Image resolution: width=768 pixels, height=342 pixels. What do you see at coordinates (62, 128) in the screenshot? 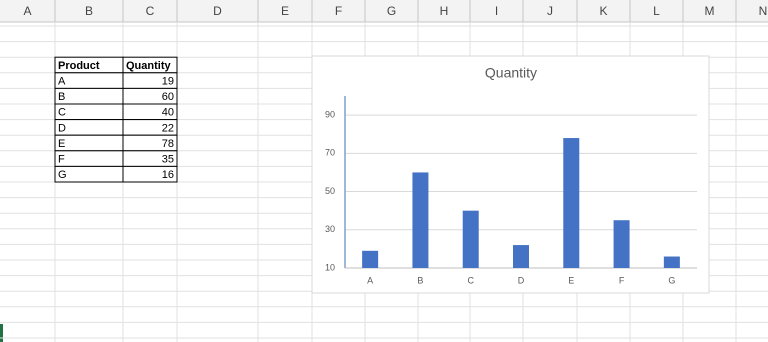
I see `table-value: D` at bounding box center [62, 128].